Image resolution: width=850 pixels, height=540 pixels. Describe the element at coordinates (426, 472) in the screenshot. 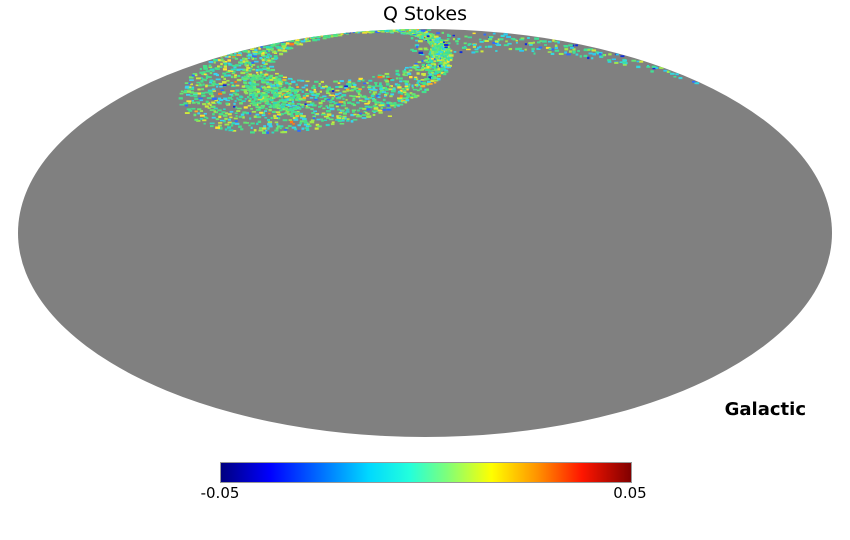

I see `colorbar` at that location.